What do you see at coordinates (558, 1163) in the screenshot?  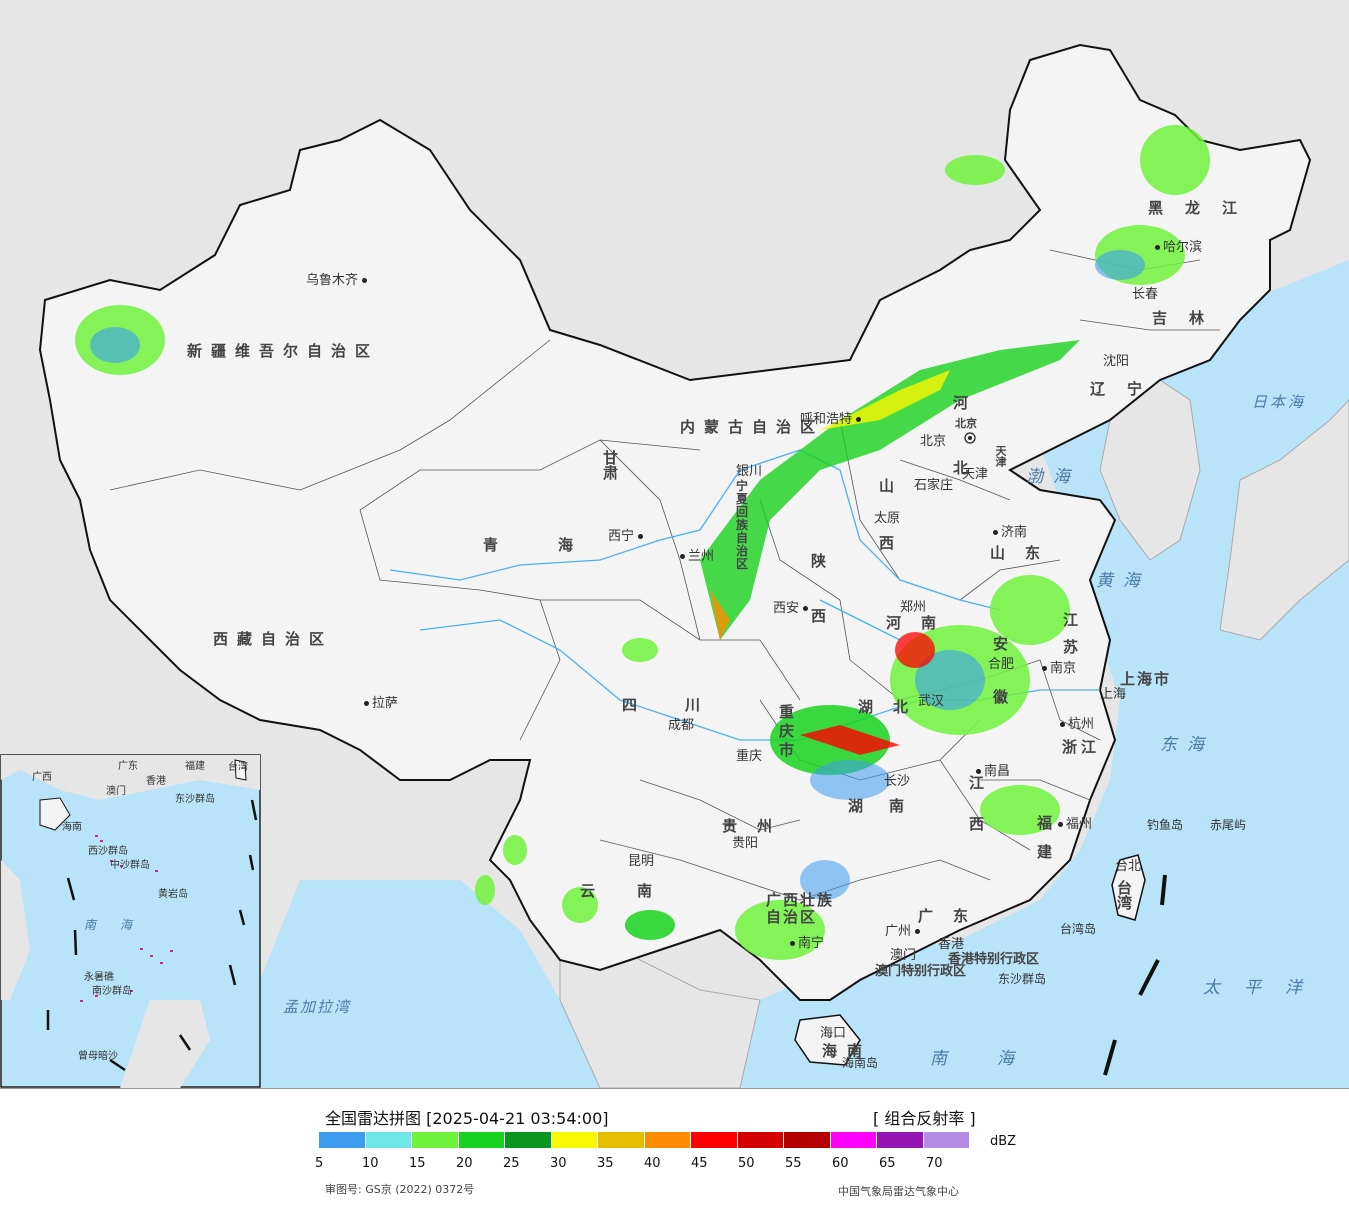 I see `colorbar-tick-30: 30` at bounding box center [558, 1163].